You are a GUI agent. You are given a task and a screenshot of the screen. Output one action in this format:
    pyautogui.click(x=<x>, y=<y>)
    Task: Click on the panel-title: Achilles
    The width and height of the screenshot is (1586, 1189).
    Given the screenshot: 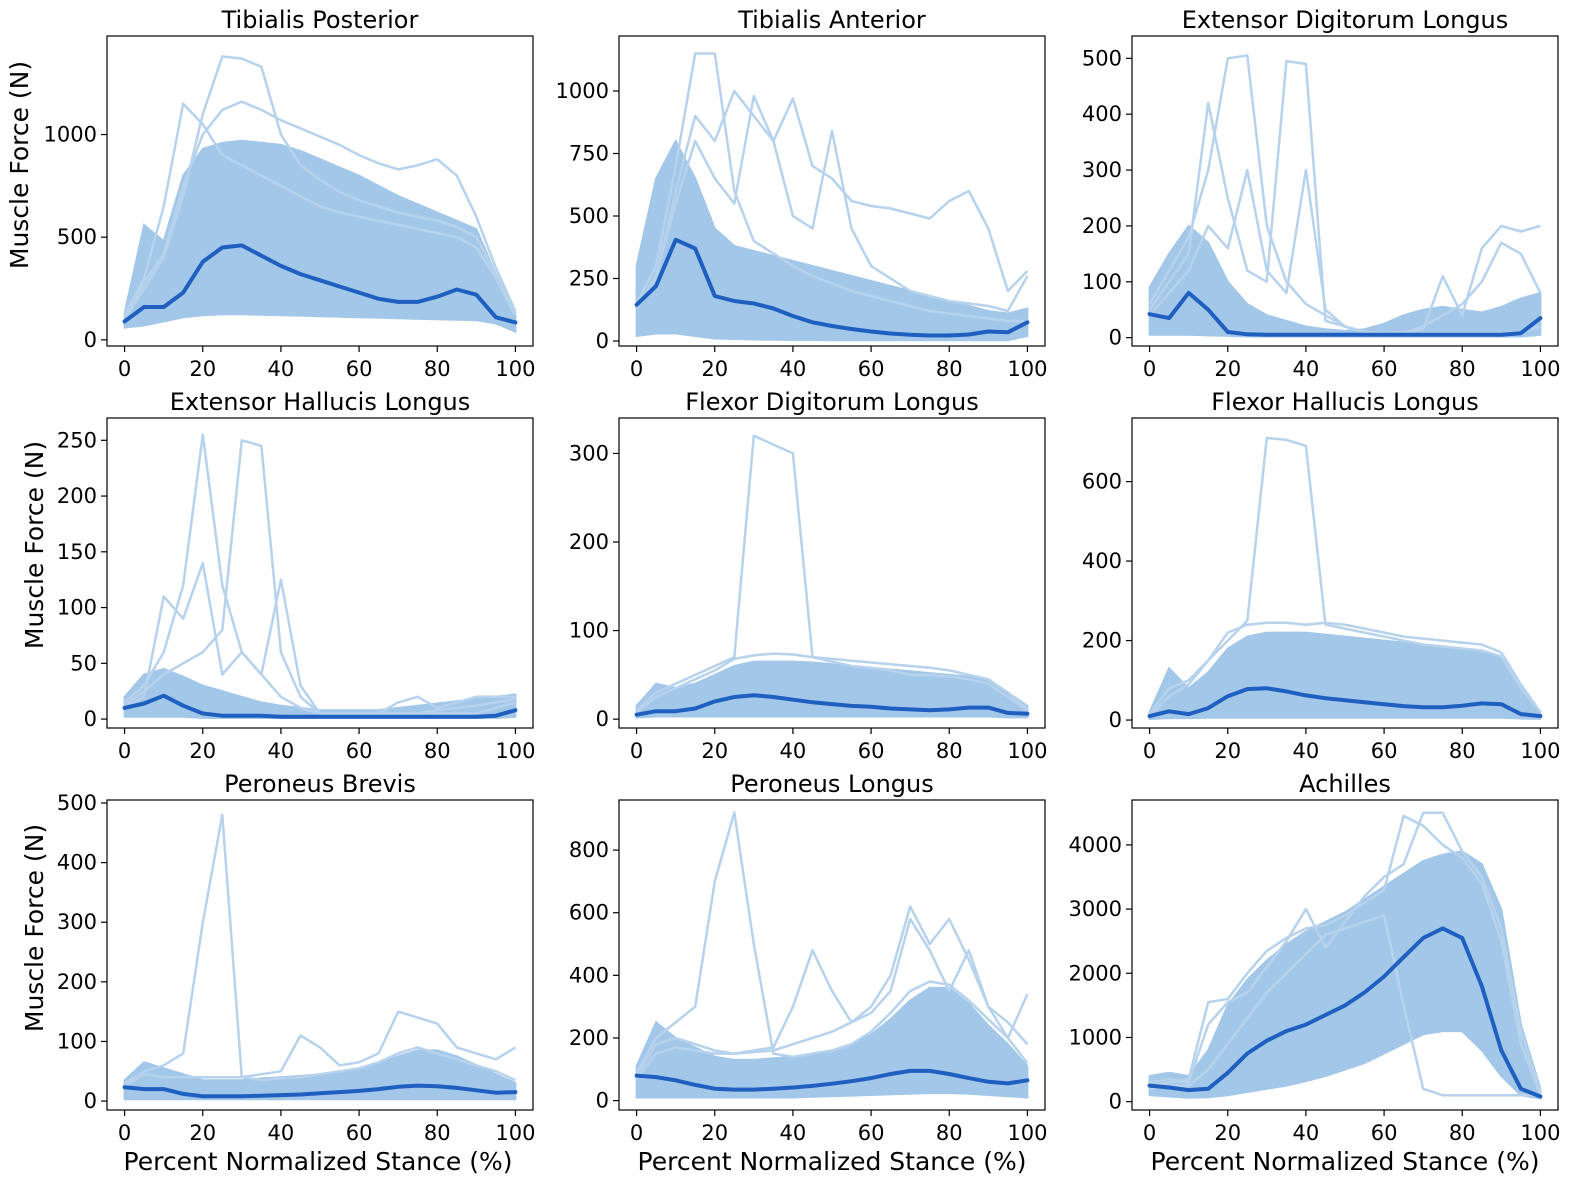 What is the action you would take?
    pyautogui.click(x=1345, y=784)
    